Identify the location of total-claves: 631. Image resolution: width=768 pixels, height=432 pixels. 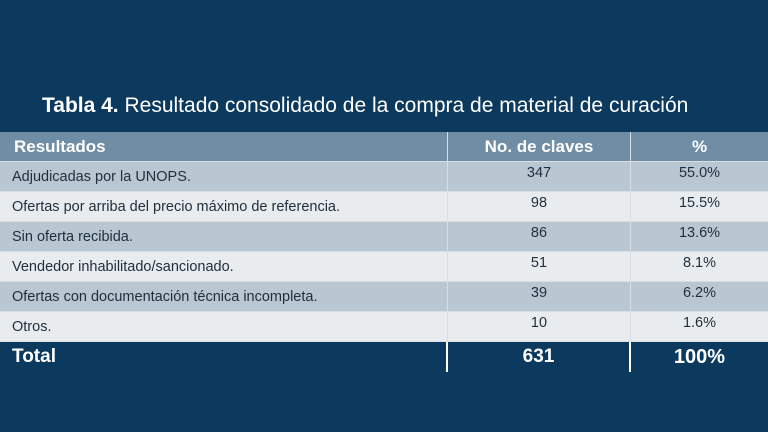
(539, 357).